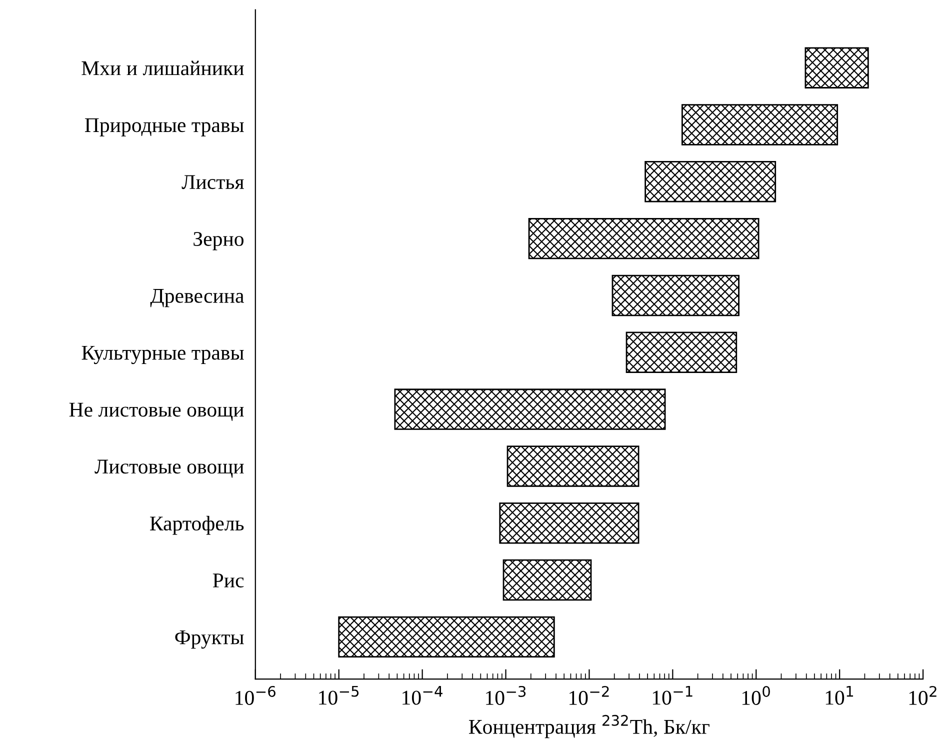 This screenshot has height=752, width=939. I want to click on x-tick-label: 10$^{−3}$, so click(506, 695).